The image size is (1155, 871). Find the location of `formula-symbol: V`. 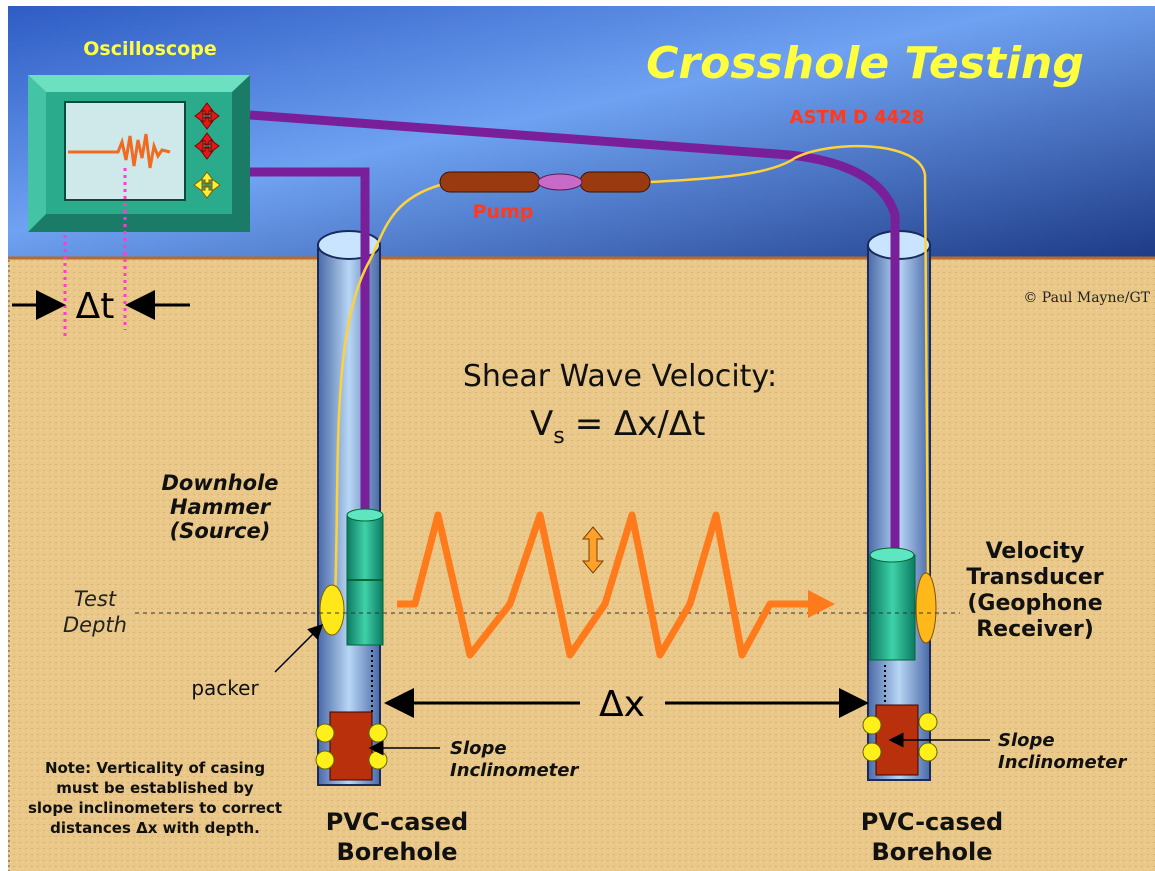

formula-symbol: V is located at coordinates (541, 424).